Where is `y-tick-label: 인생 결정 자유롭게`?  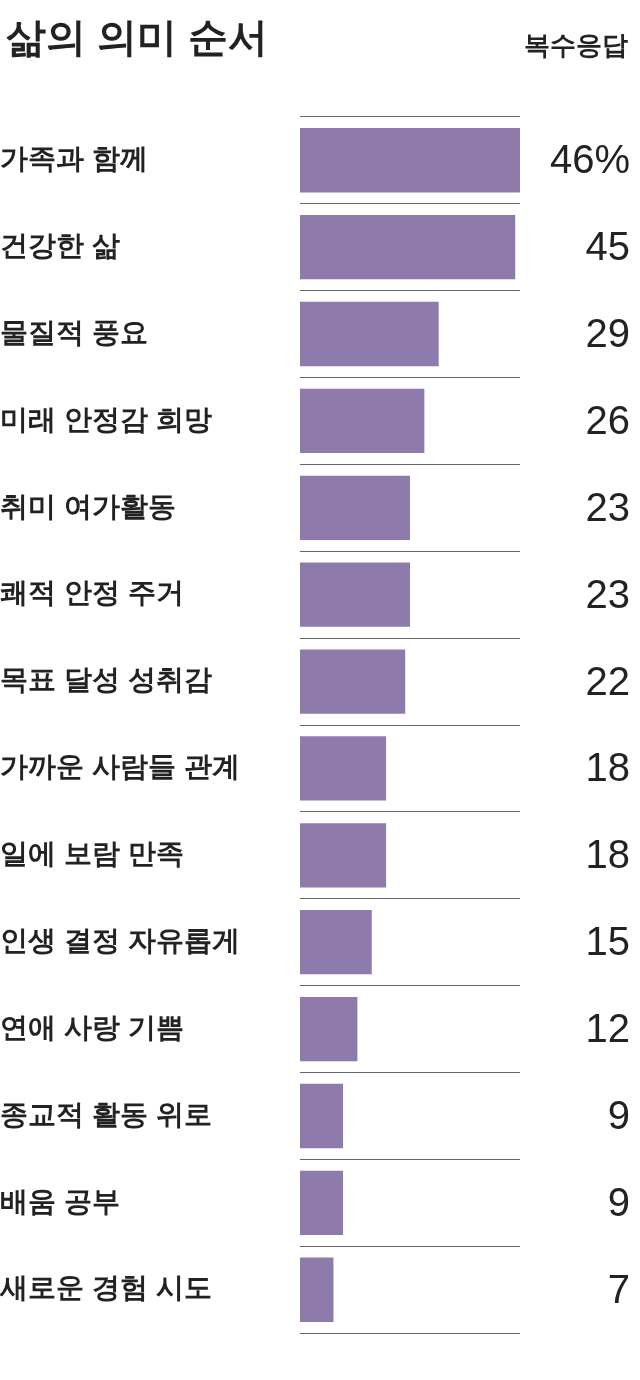
y-tick-label: 인생 결정 자유롭게 is located at coordinates (120, 940).